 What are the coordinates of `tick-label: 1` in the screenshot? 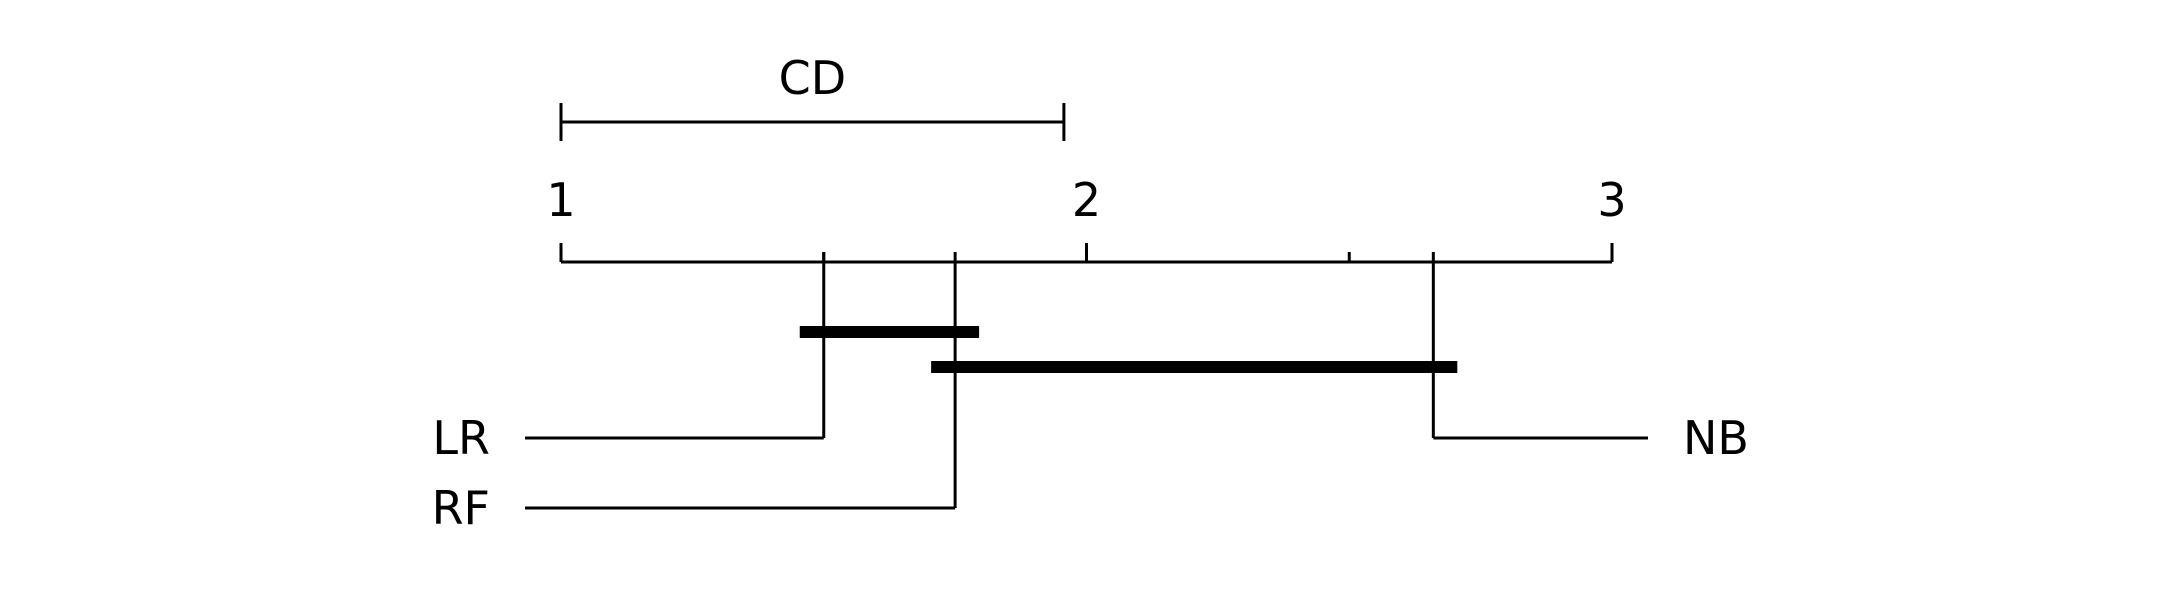 It's located at (560, 200).